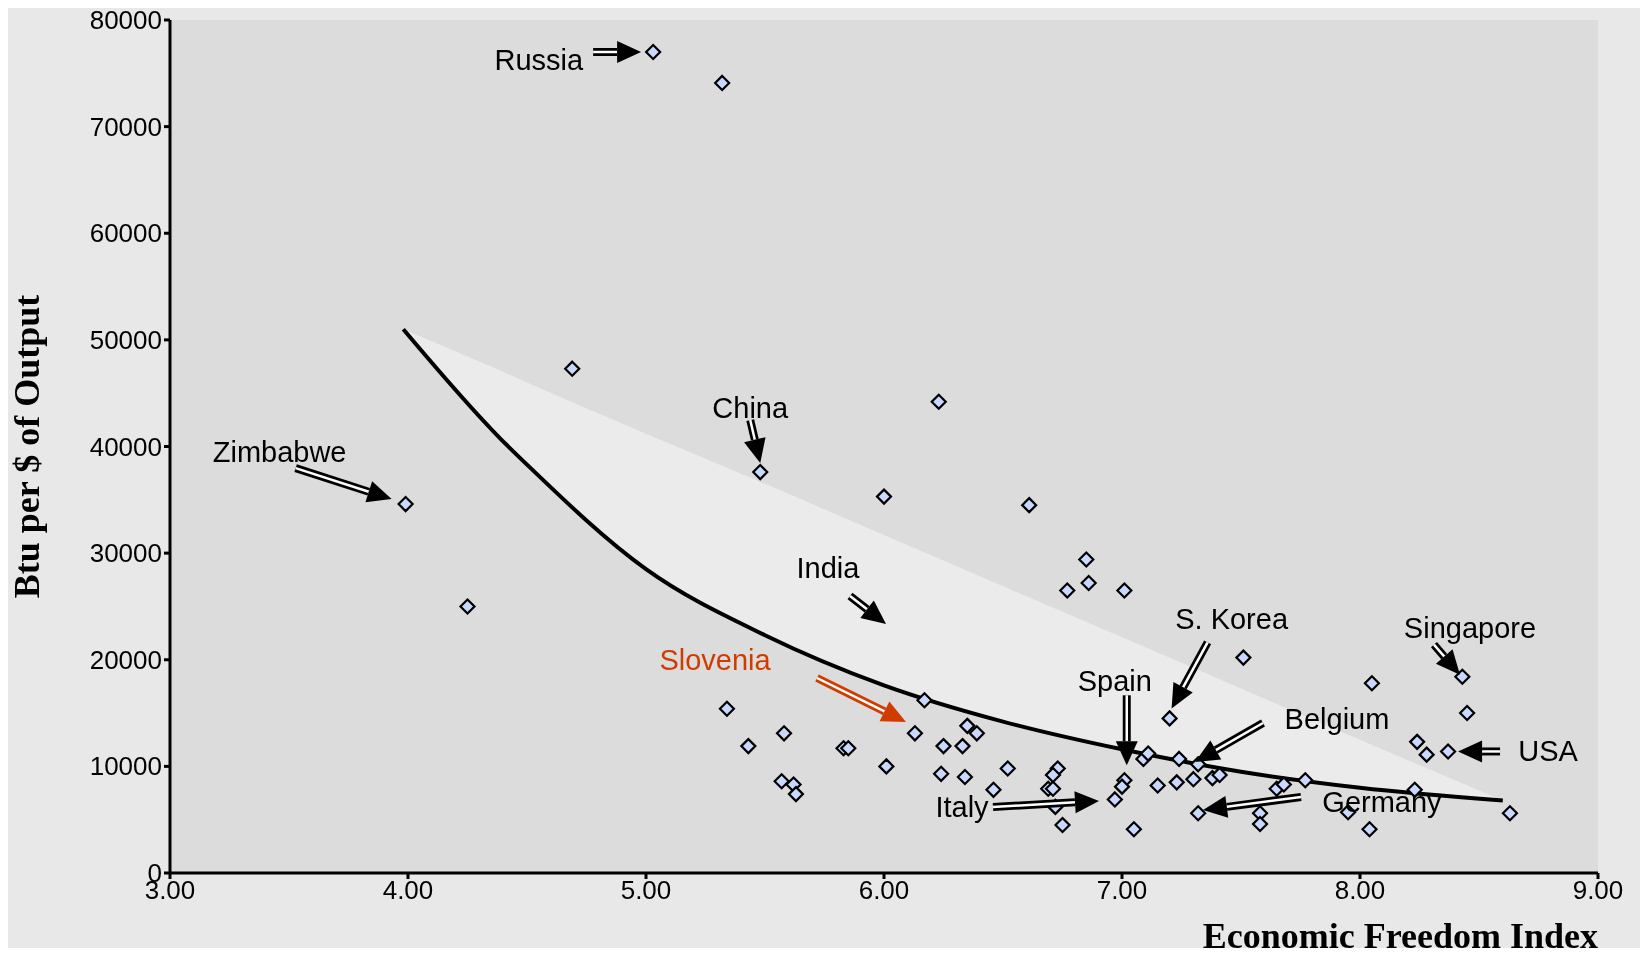 This screenshot has height=959, width=1648. I want to click on y-tick-label: 10000, so click(125, 766).